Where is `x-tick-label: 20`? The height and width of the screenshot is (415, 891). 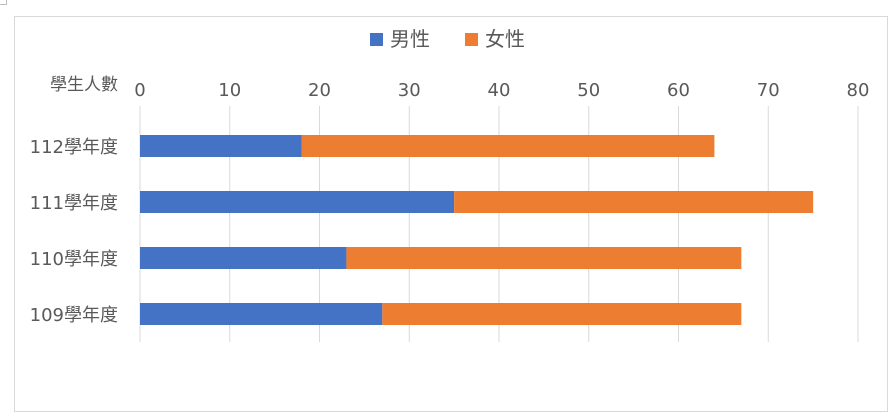 x-tick-label: 20 is located at coordinates (319, 90).